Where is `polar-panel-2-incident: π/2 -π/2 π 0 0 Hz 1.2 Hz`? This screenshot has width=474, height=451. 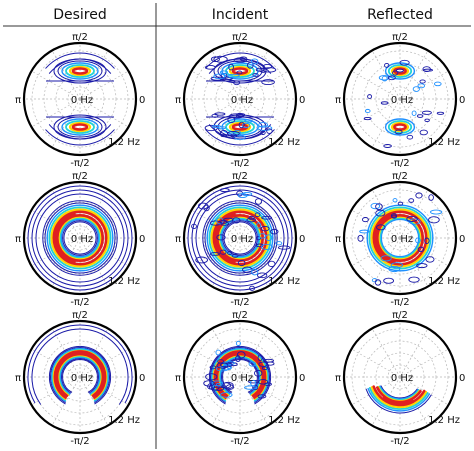 polar-panel-2-incident: π/2 -π/2 π 0 0 Hz 1.2 Hz is located at coordinates (240, 239).